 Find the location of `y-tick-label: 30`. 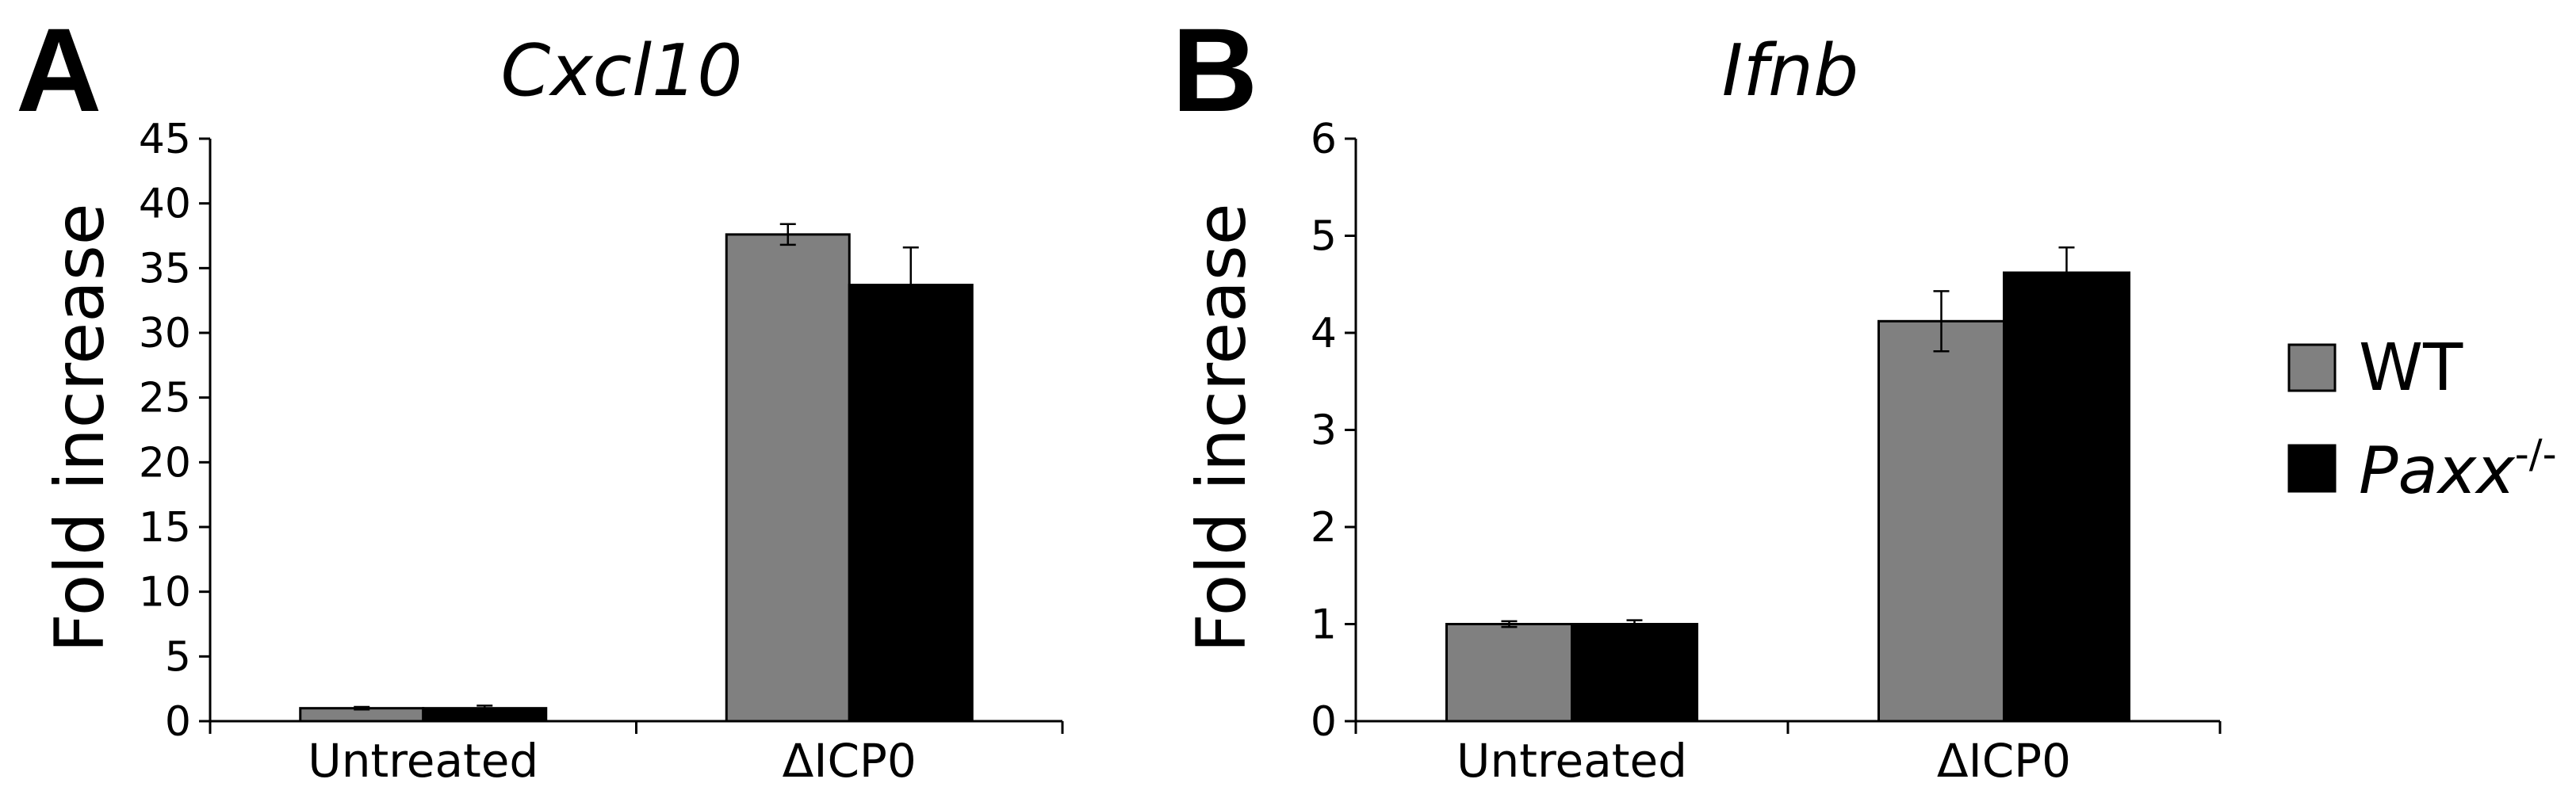

y-tick-label: 30 is located at coordinates (165, 333).